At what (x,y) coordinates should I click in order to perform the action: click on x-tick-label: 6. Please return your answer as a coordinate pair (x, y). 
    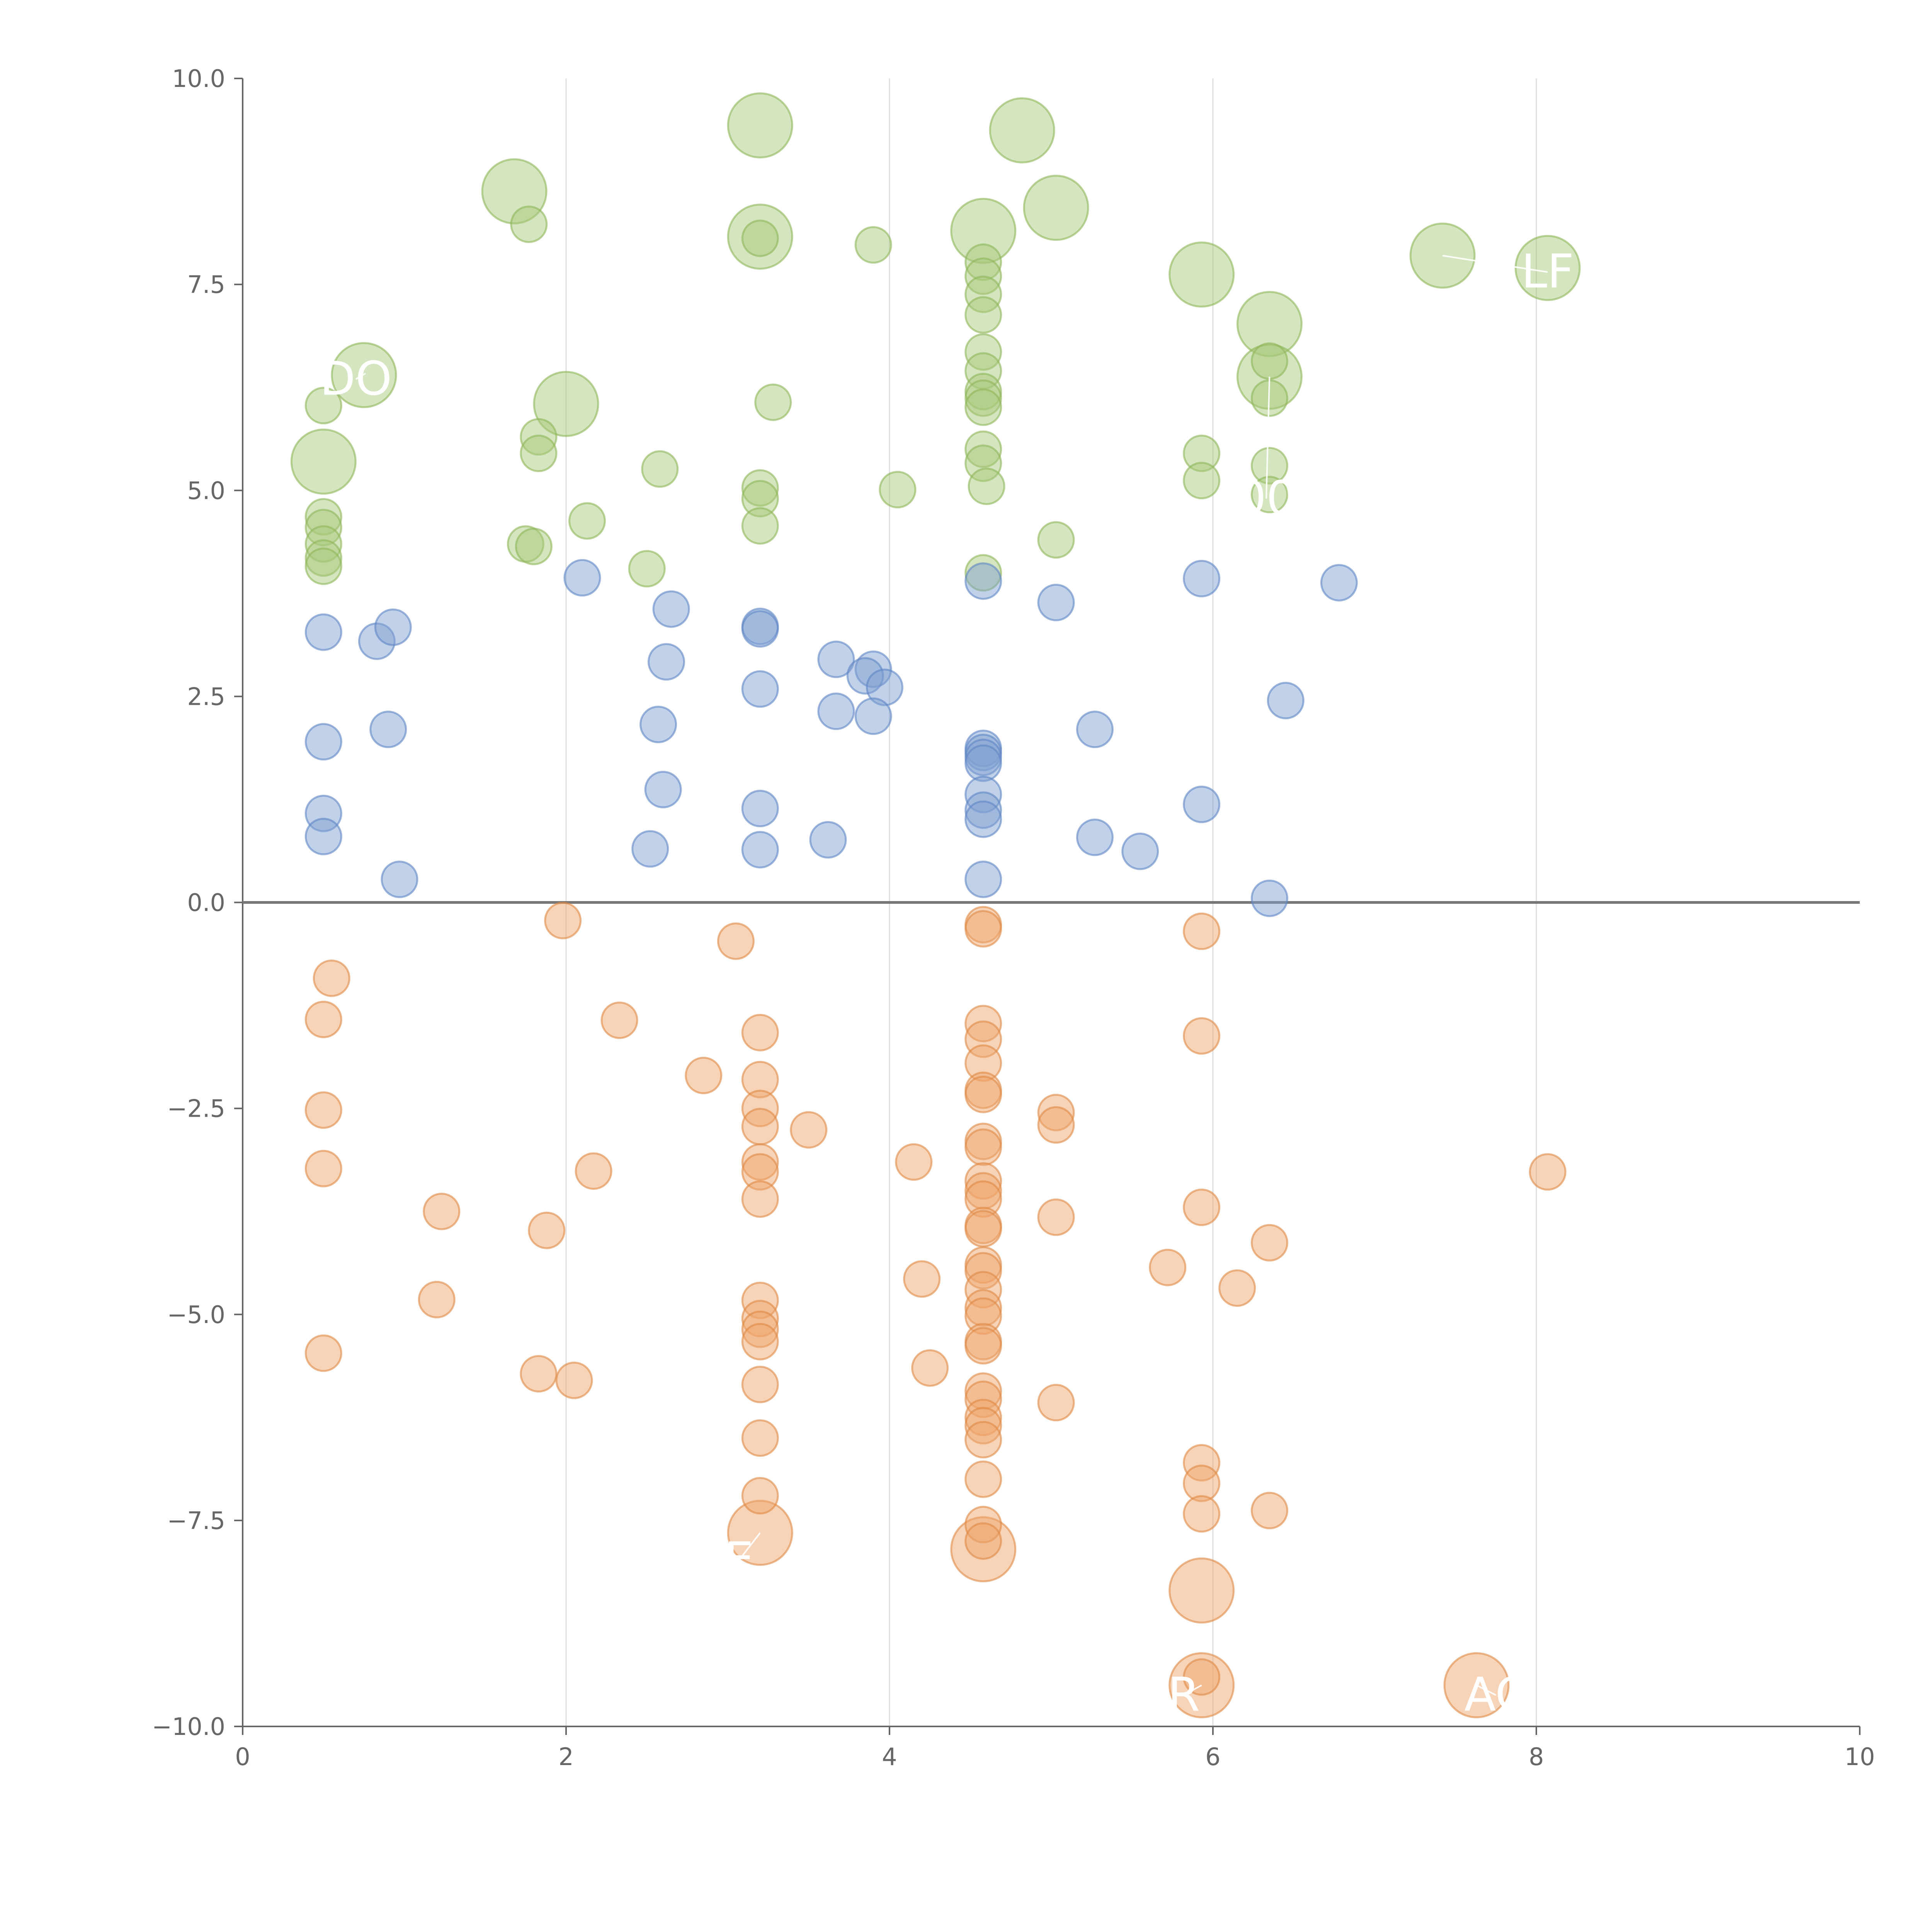
    Looking at the image, I should click on (1212, 1757).